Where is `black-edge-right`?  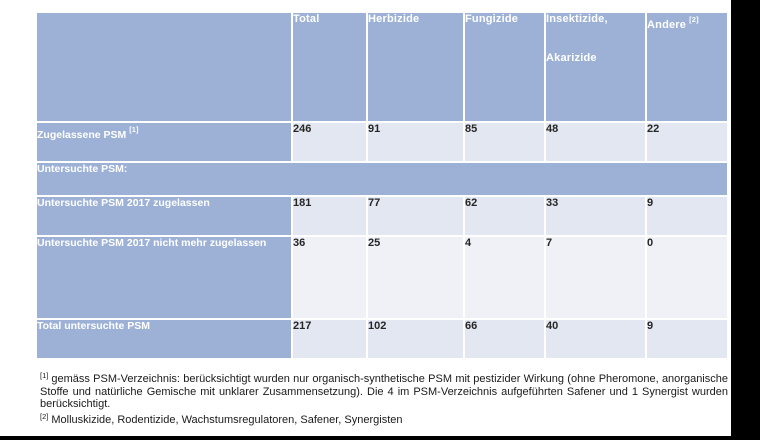 black-edge-right is located at coordinates (745, 220).